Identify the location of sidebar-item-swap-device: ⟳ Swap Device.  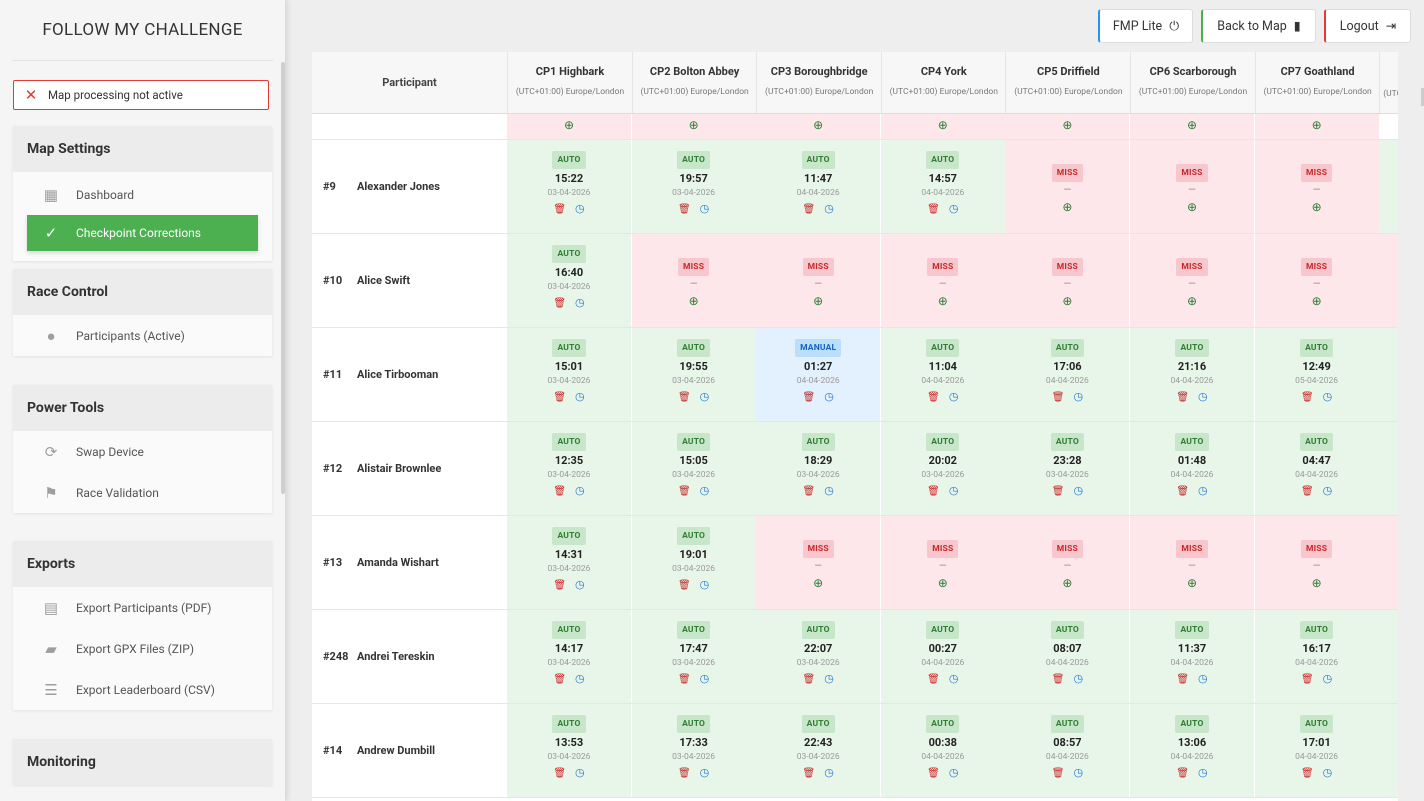
(142, 451).